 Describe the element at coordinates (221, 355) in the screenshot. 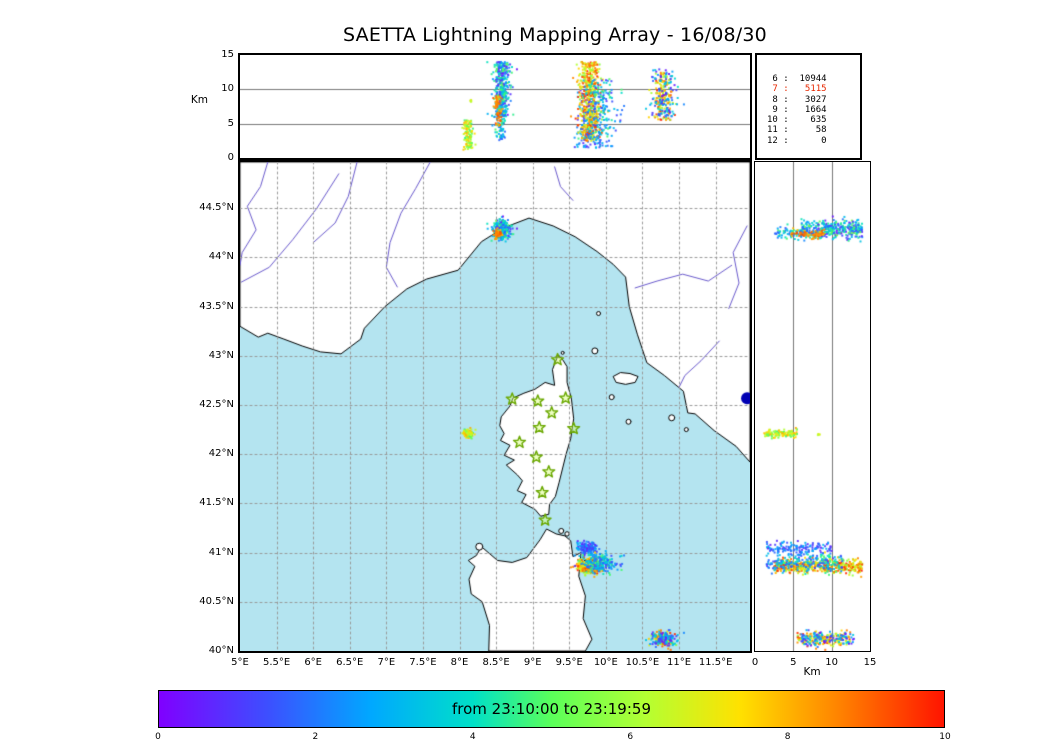

I see `lat-tick-label: 43°N` at that location.